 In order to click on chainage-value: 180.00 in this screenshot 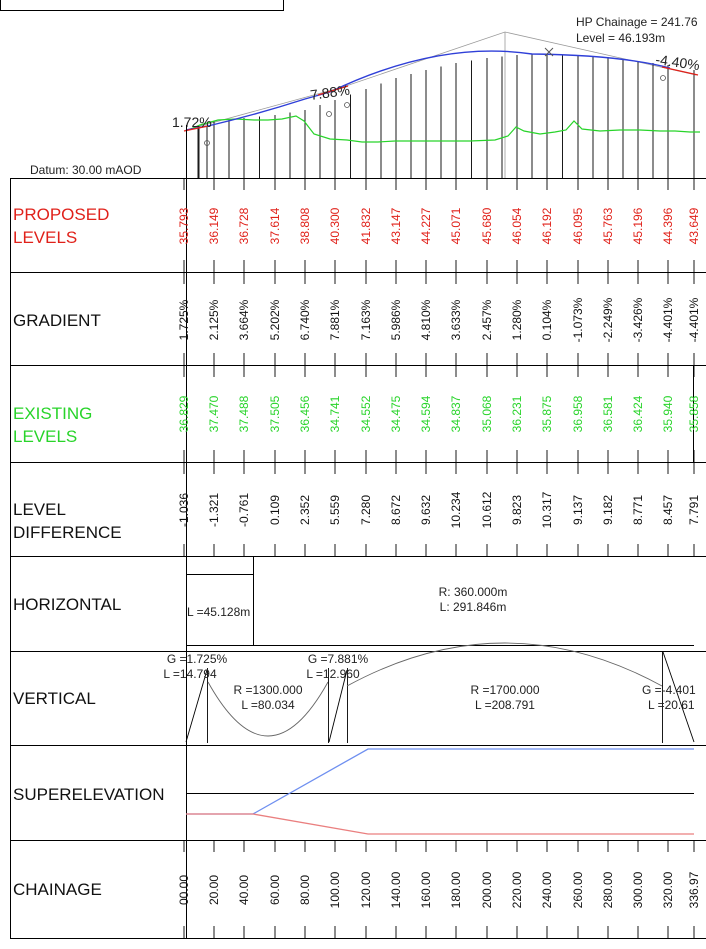, I will do `click(456, 889)`.